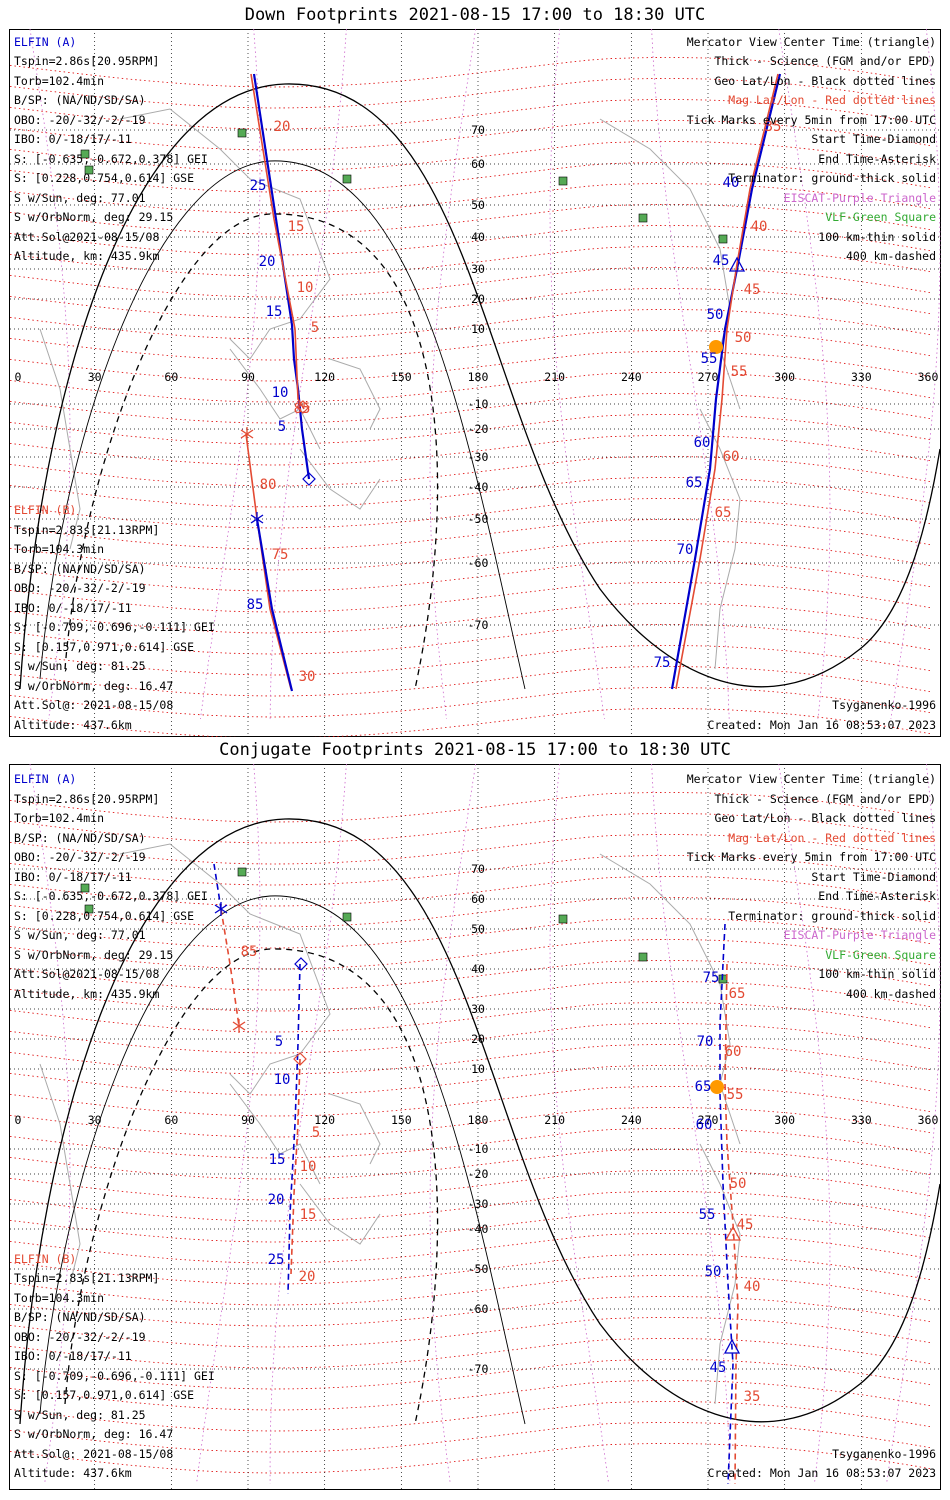 The height and width of the screenshot is (1500, 950). I want to click on lat-tick-label: 10, so click(478, 329).